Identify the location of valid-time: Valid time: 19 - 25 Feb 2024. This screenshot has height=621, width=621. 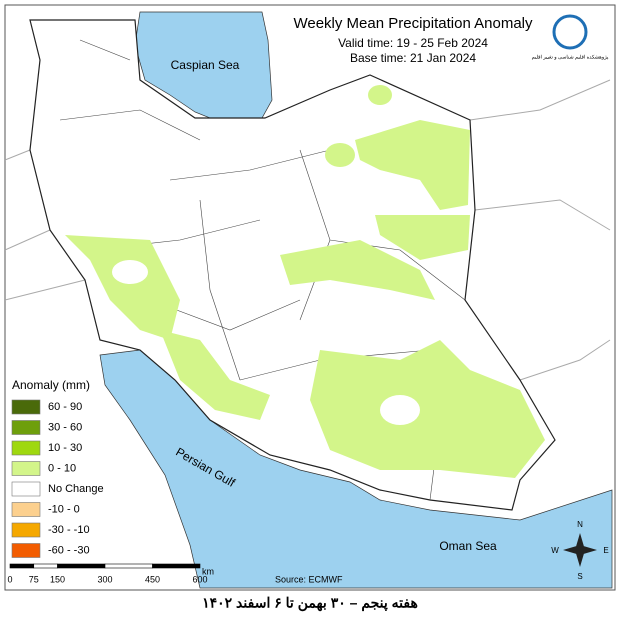
(413, 43).